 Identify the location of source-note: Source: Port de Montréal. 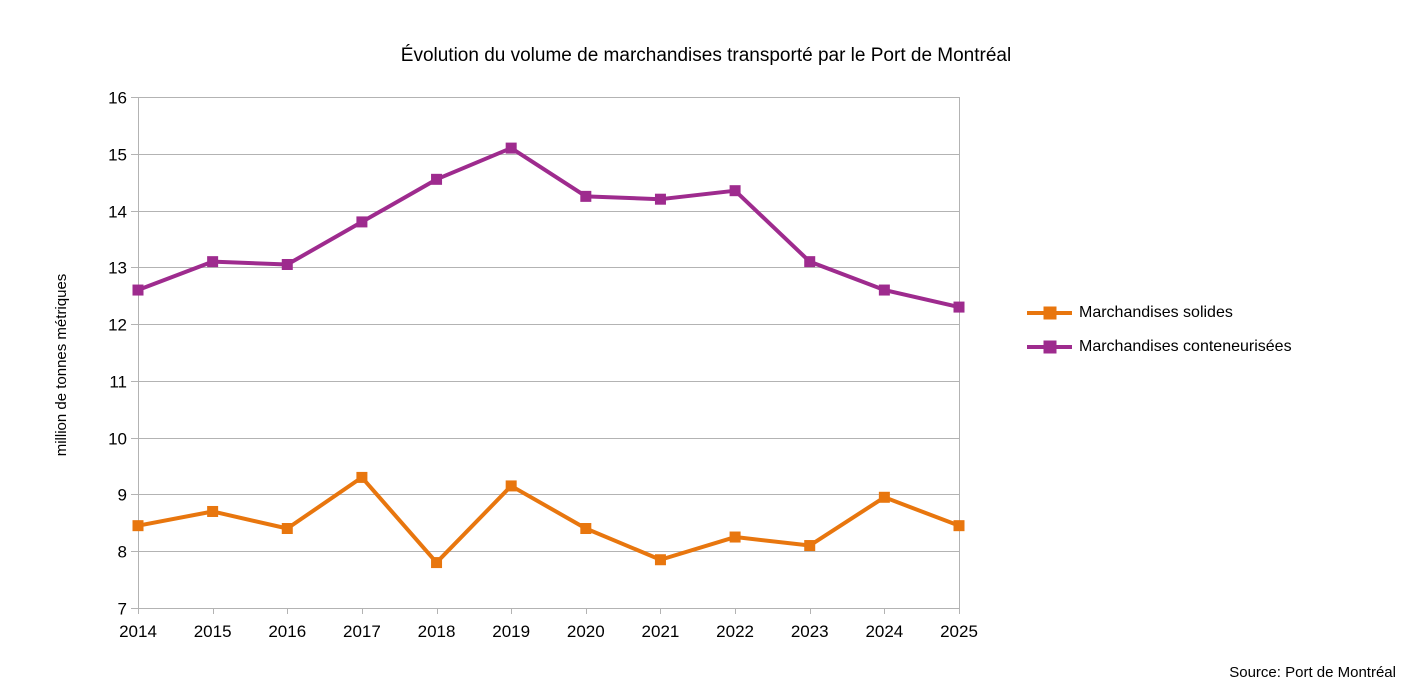
(1312, 672).